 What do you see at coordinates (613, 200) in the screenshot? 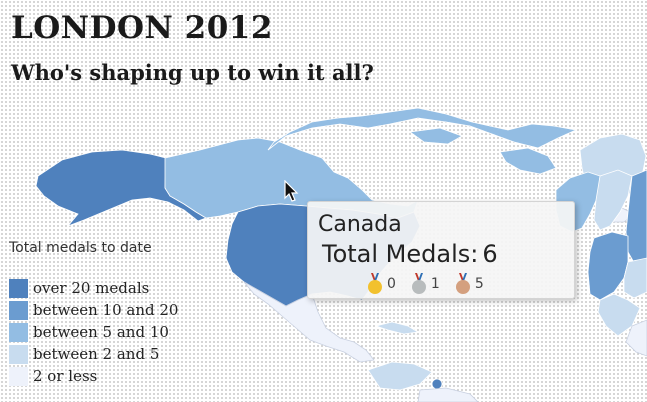
I see `map-country-sweden` at bounding box center [613, 200].